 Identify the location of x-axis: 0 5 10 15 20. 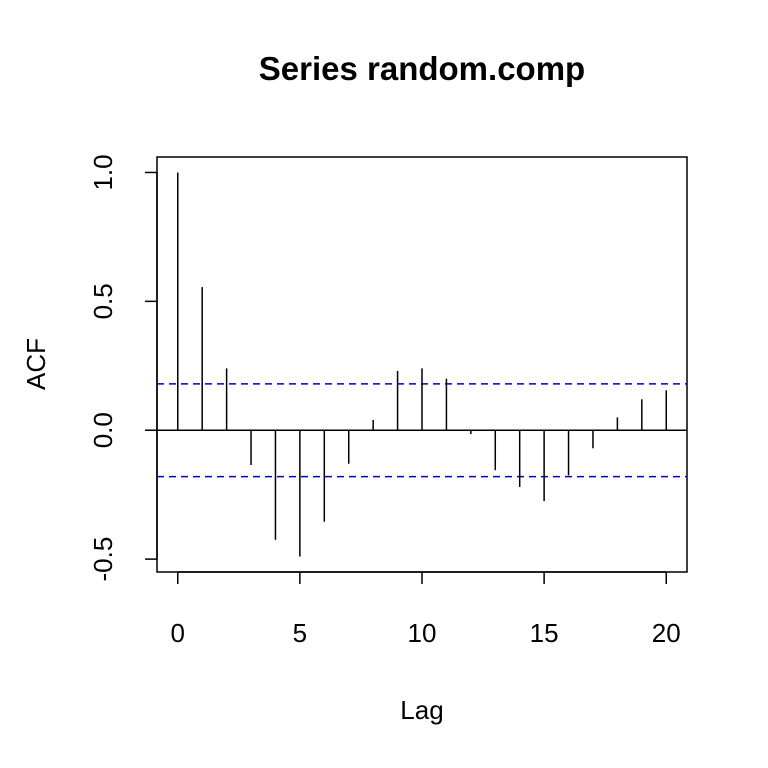
(426, 609).